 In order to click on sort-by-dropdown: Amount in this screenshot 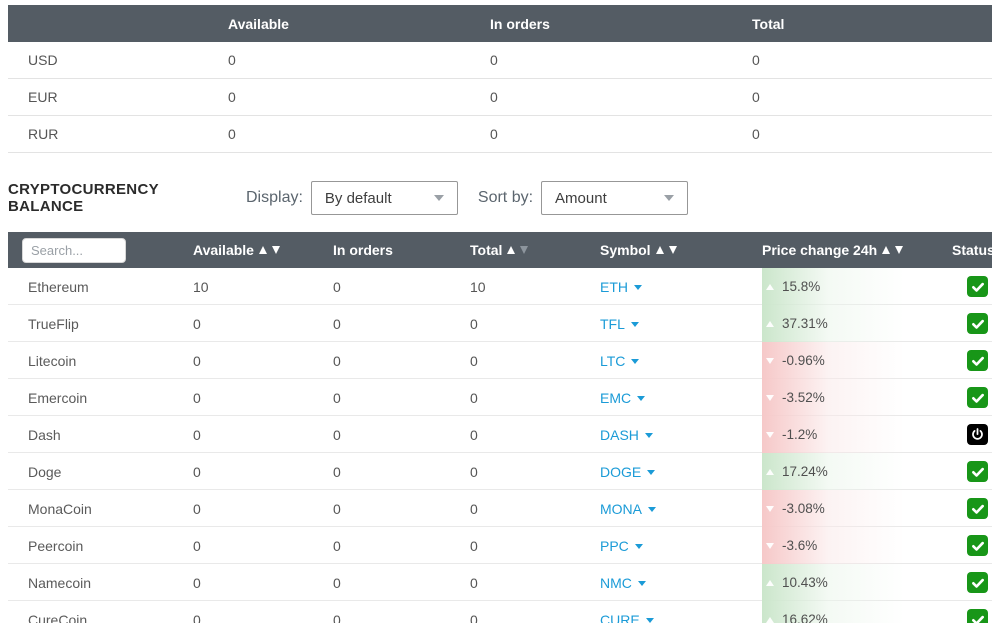, I will do `click(615, 198)`.